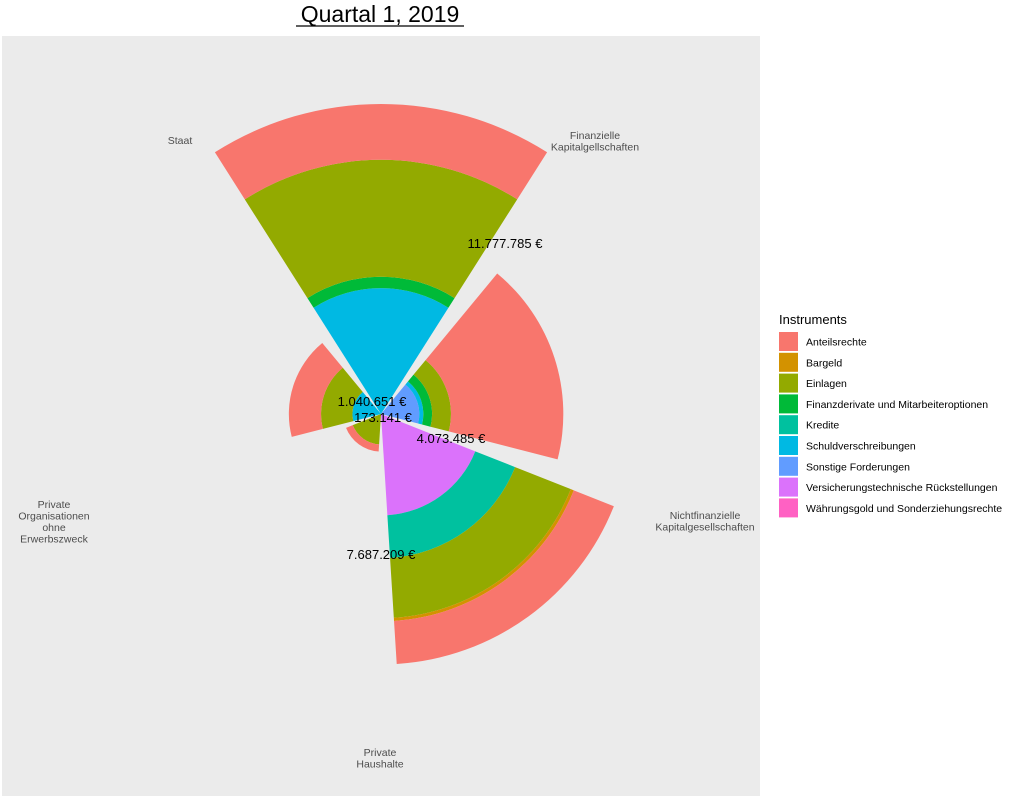 This screenshot has width=1024, height=802. What do you see at coordinates (451, 438) in the screenshot?
I see `value-label-nichtfinanzielle-kapitalgesellschaften: 4.073.485 €` at bounding box center [451, 438].